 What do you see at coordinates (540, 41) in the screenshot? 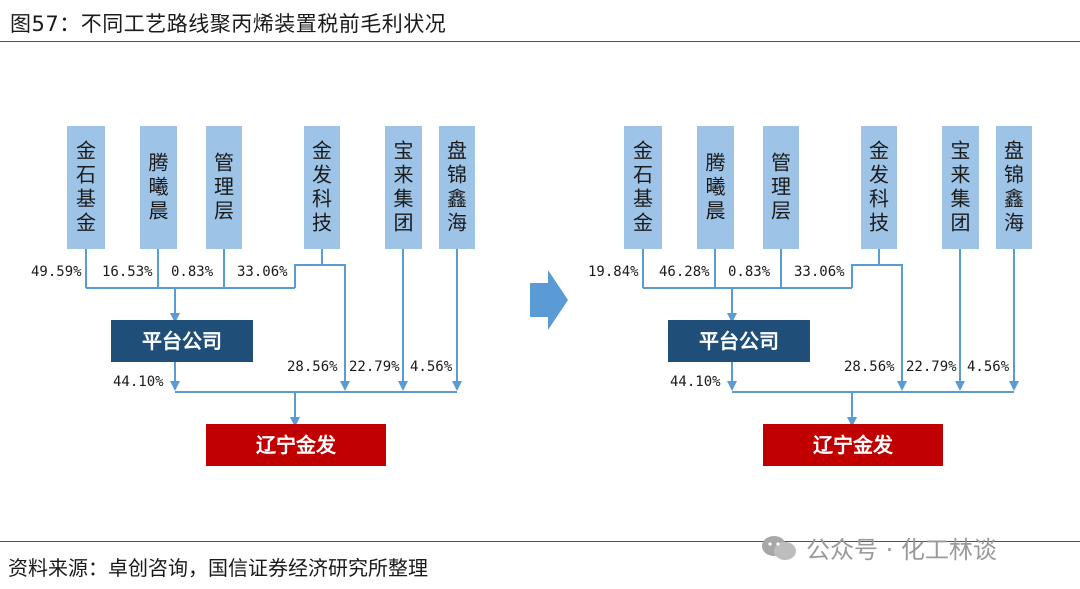
I see `top-divider` at bounding box center [540, 41].